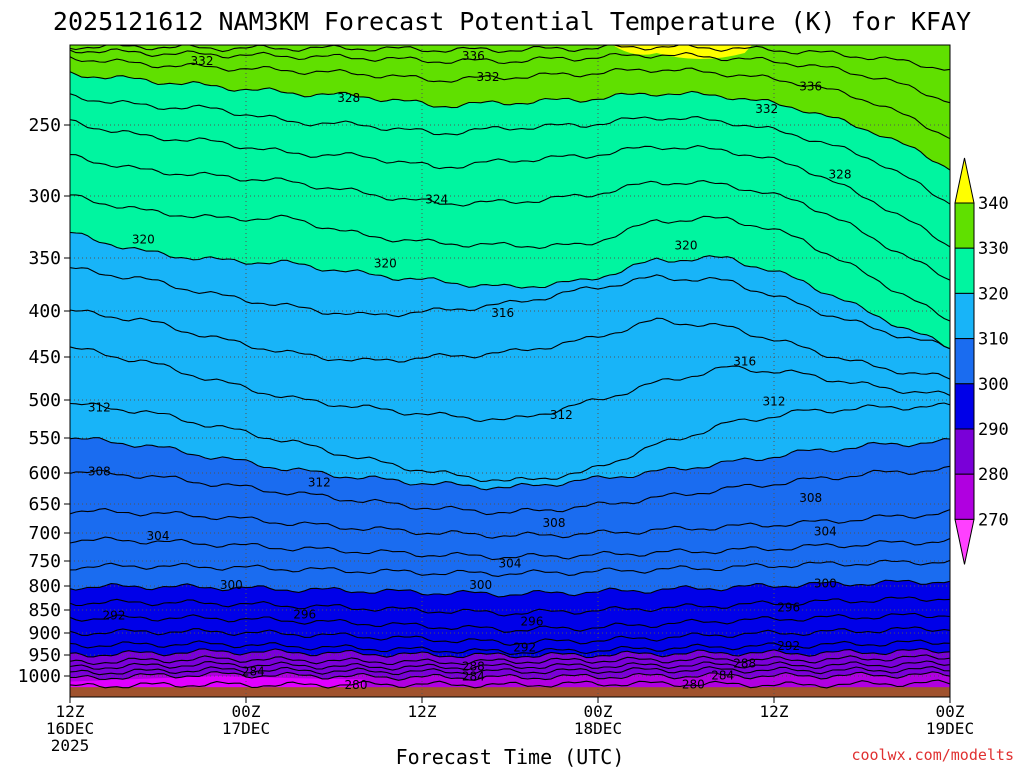  I want to click on x-tick-label: 18DEC, so click(598, 728).